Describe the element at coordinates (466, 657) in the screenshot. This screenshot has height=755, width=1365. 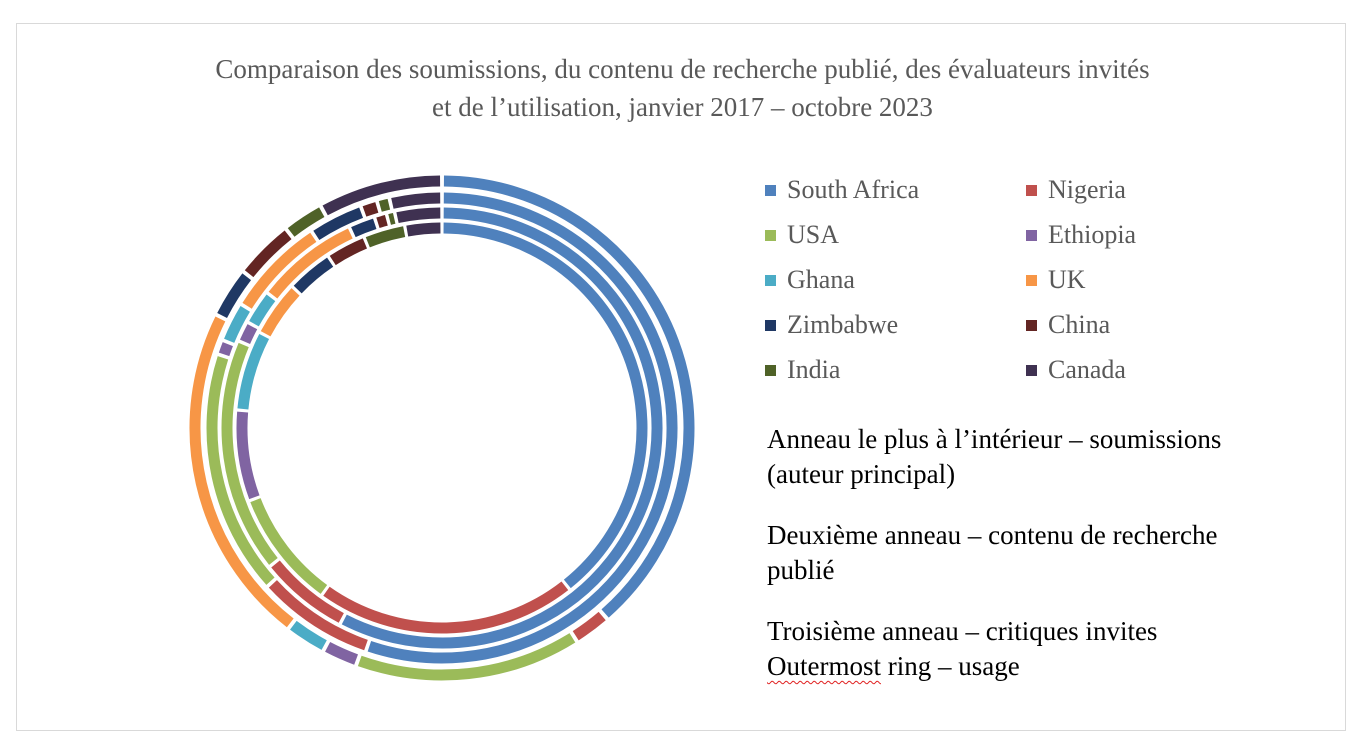
I see `ring-4-slice-usa` at that location.